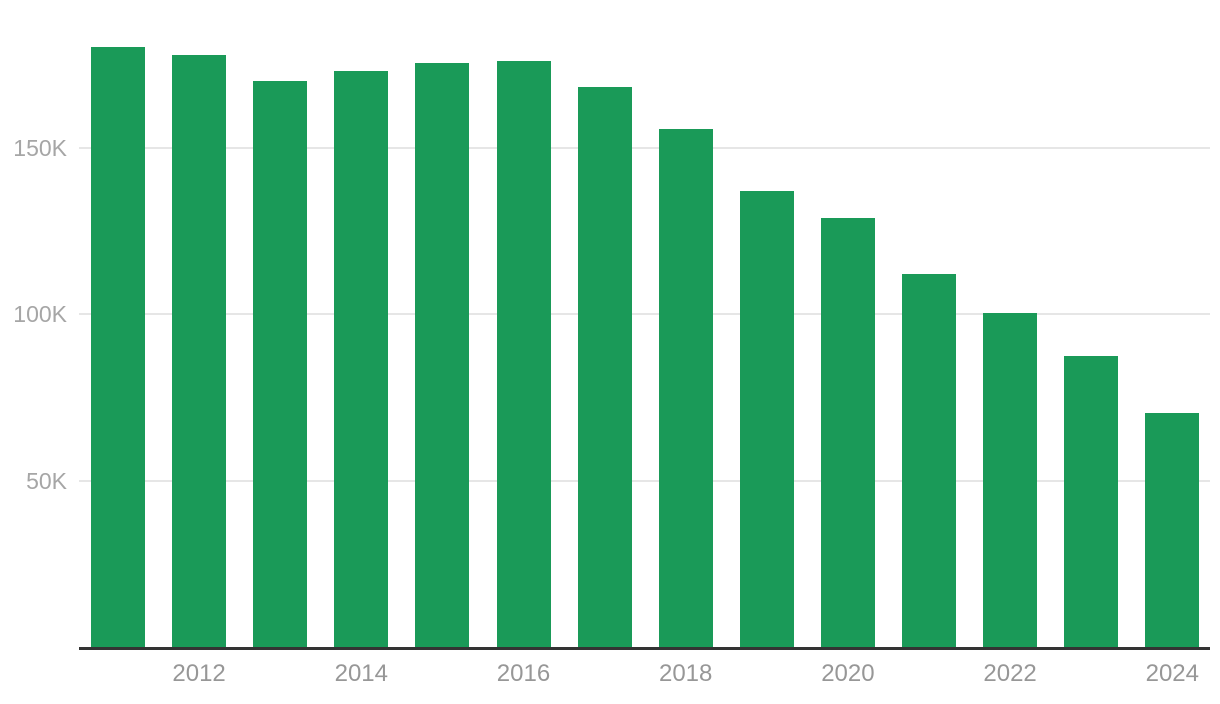 The width and height of the screenshot is (1220, 704). What do you see at coordinates (604, 367) in the screenshot?
I see `bar-2017` at bounding box center [604, 367].